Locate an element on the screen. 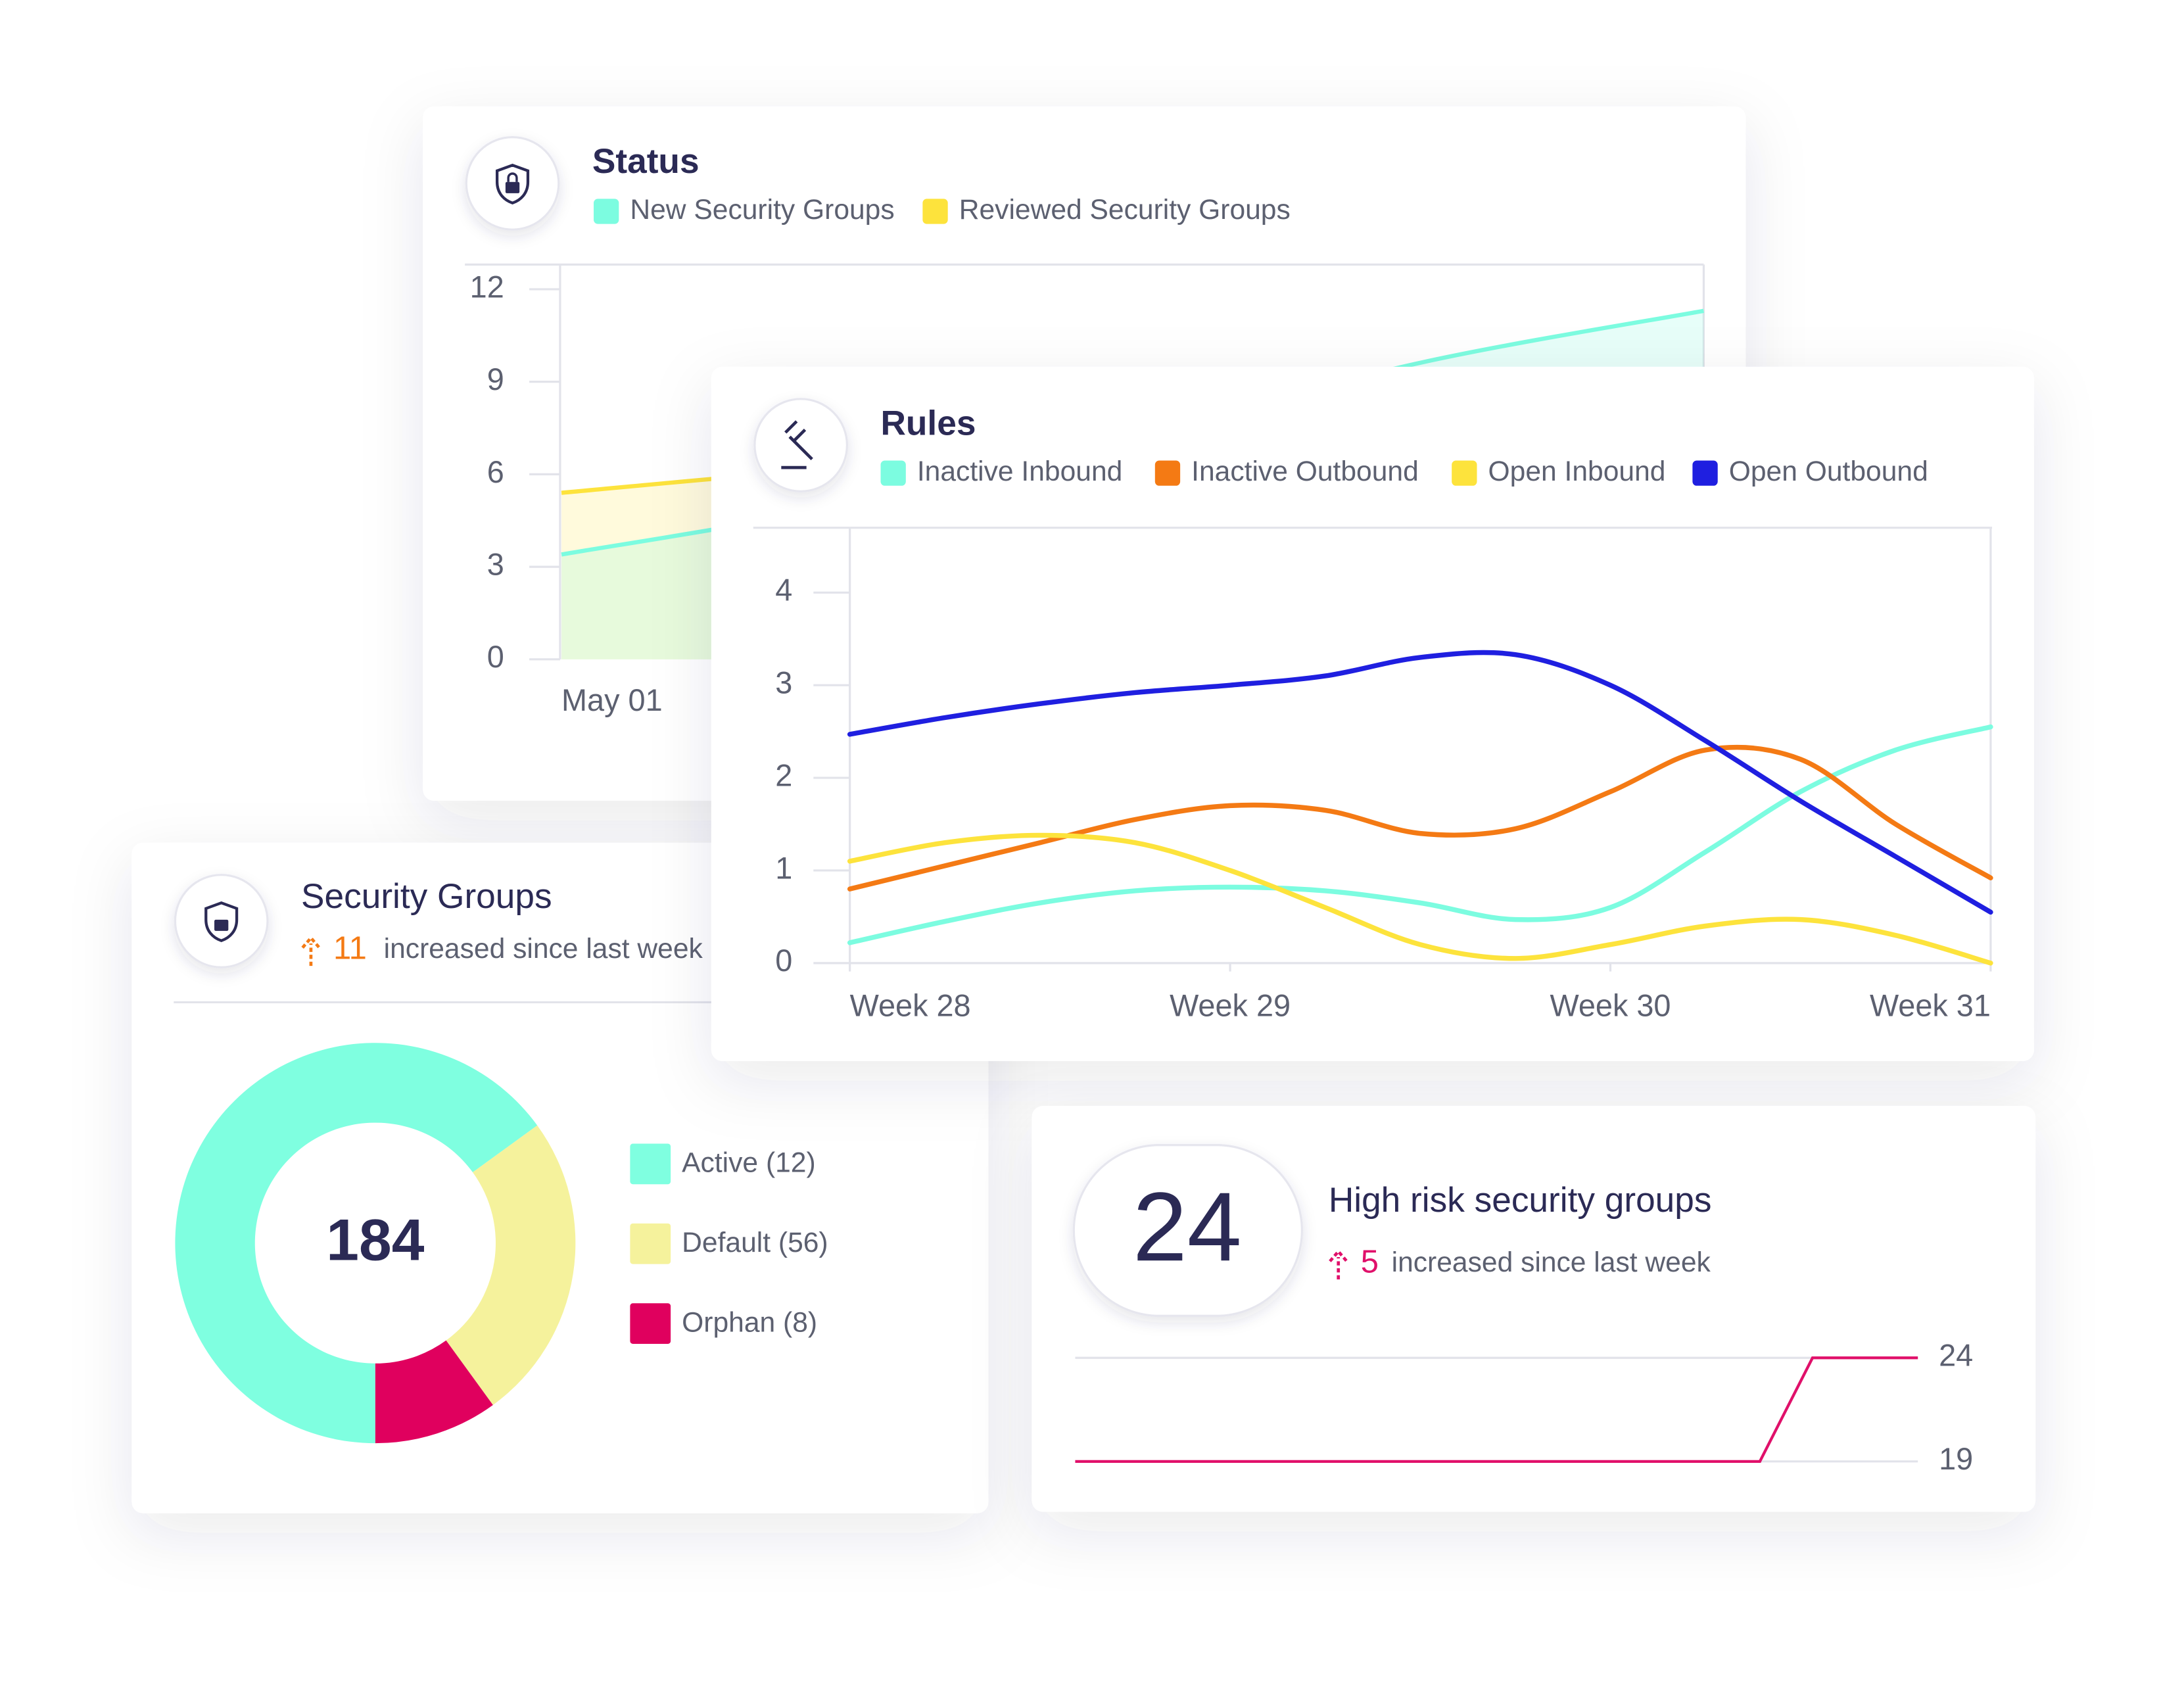 This screenshot has height=1691, width=2184. x-tick-label: Week 28 is located at coordinates (910, 1005).